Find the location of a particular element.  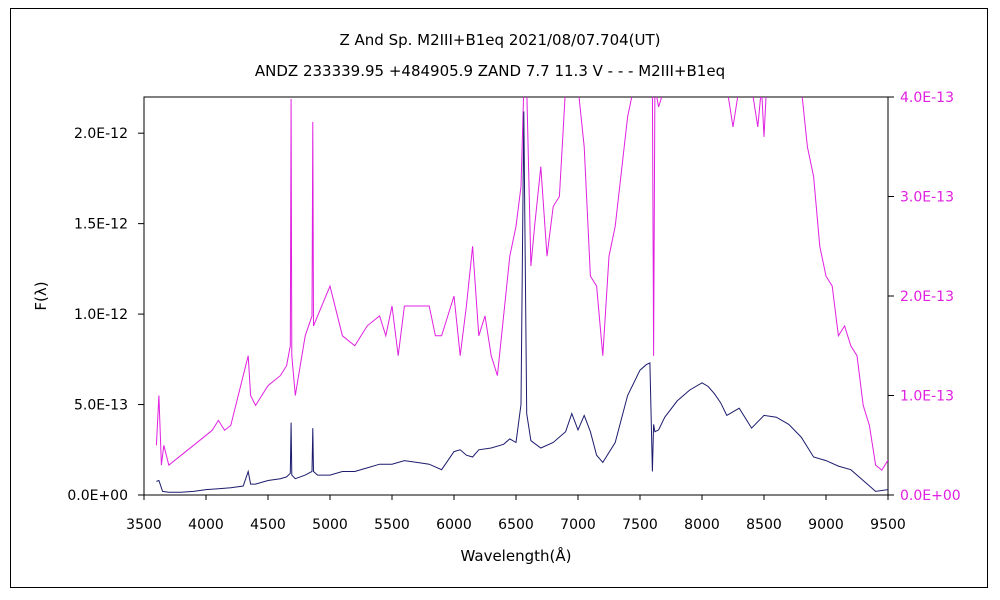

y-right-tick-label: 3.0E-13 is located at coordinates (927, 198).